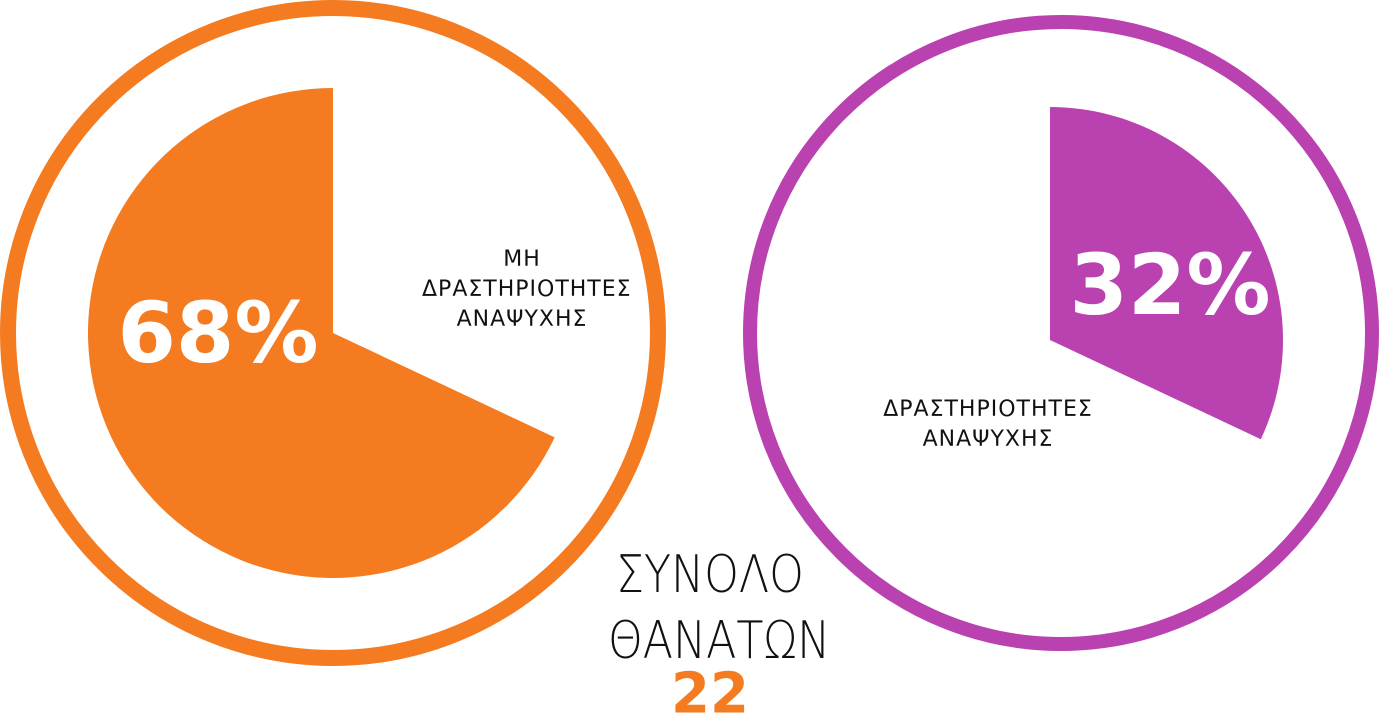 The image size is (1388, 722). Describe the element at coordinates (218, 333) in the screenshot. I see `value-label: 68%` at that location.